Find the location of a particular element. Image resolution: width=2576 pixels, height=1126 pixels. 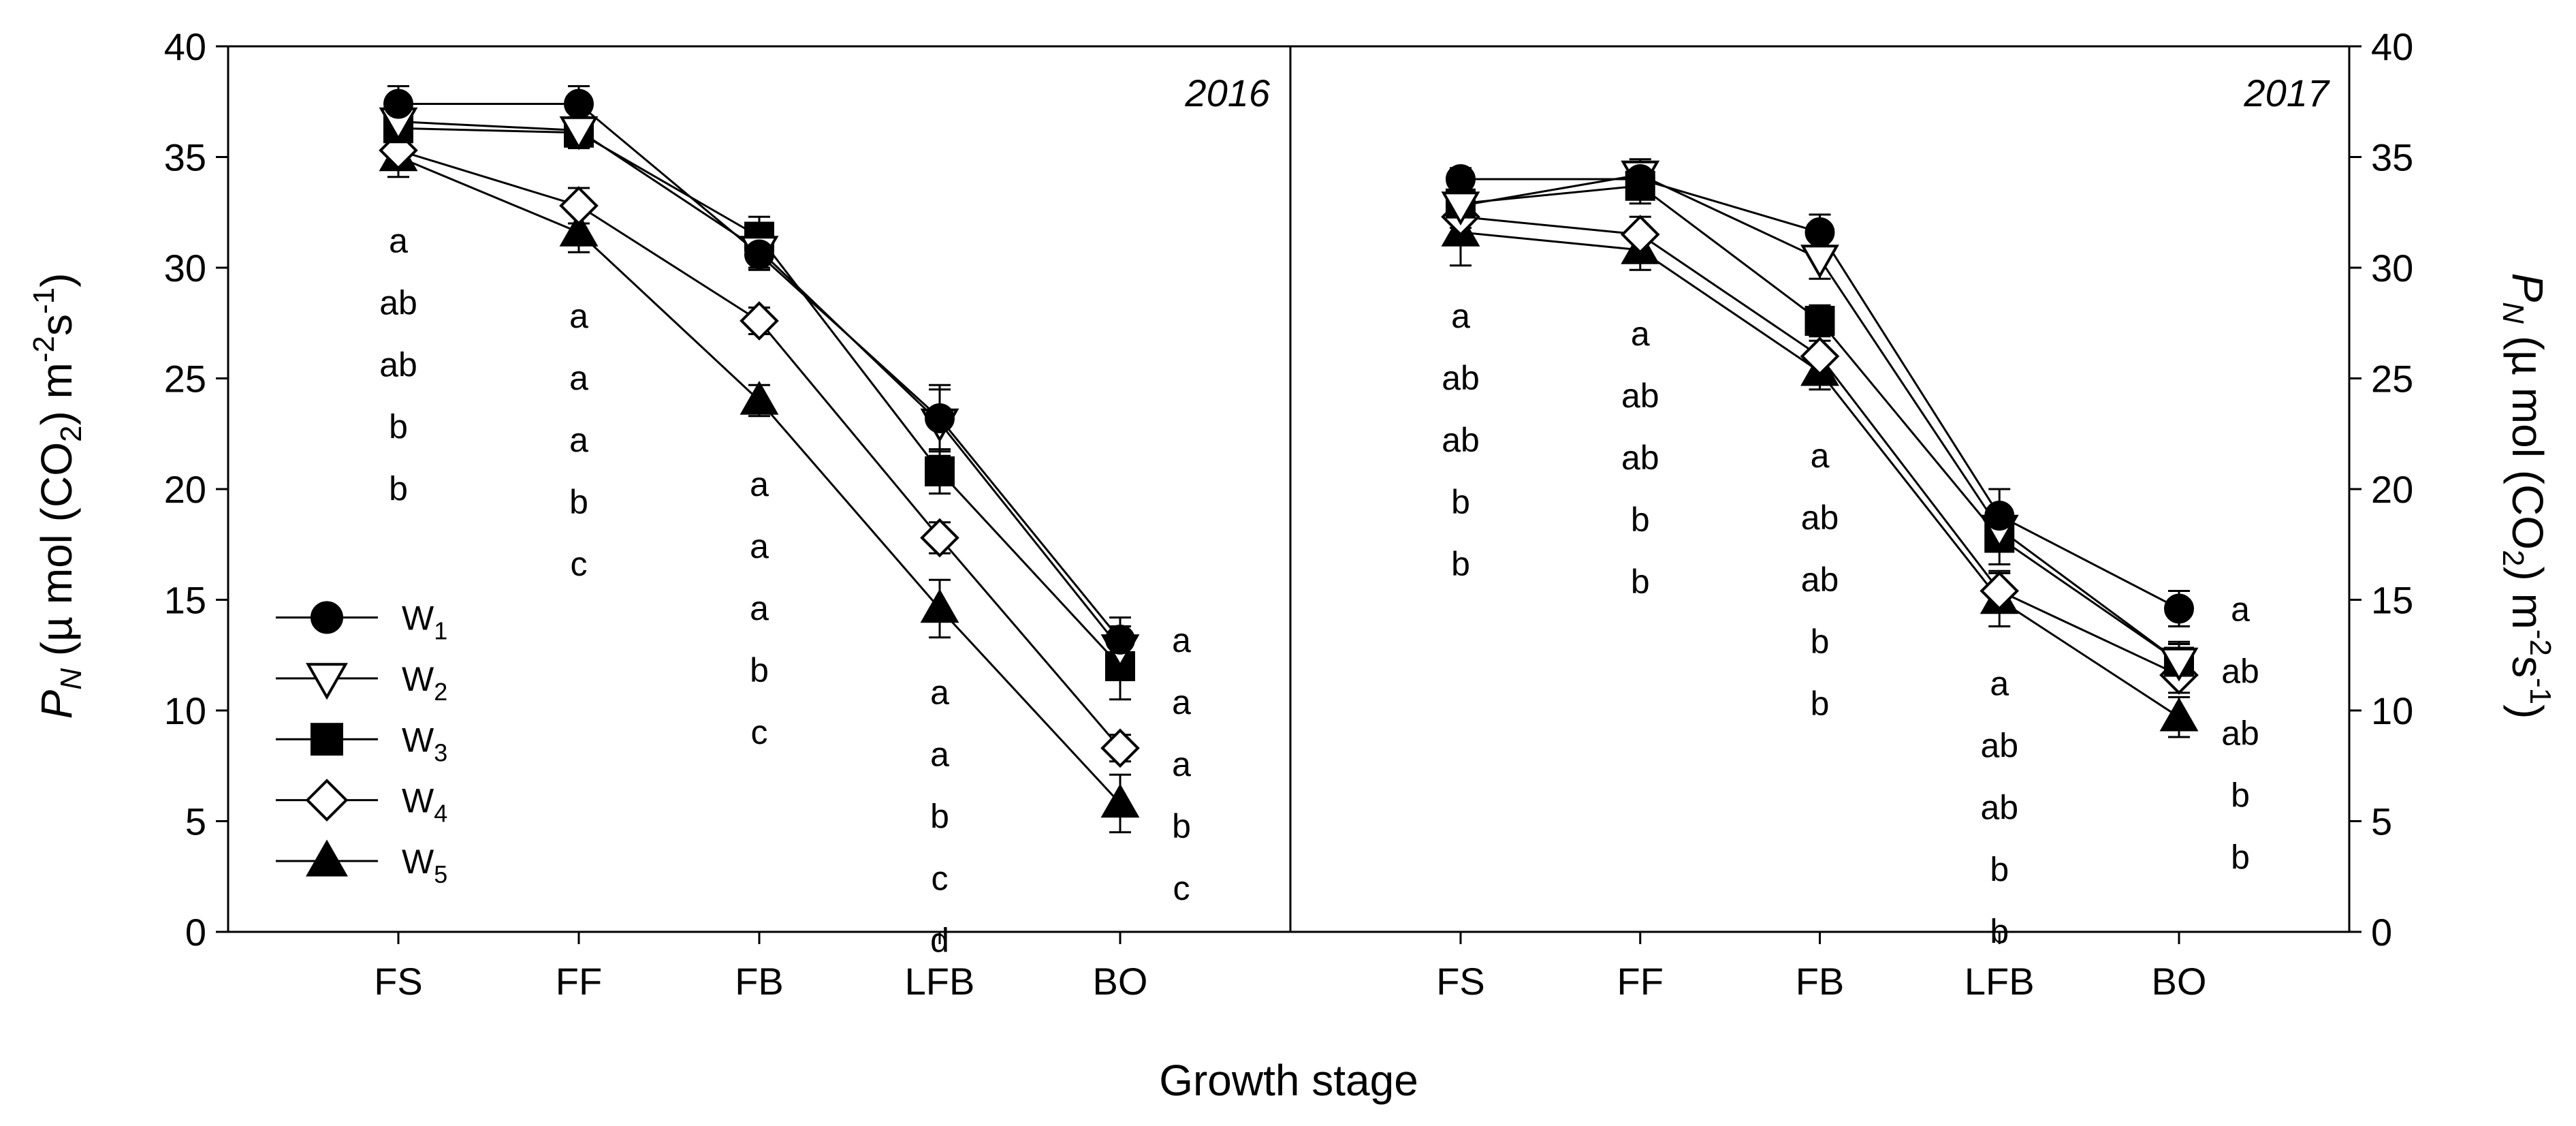

x-axis-title: Growth stage is located at coordinates (1288, 1080).